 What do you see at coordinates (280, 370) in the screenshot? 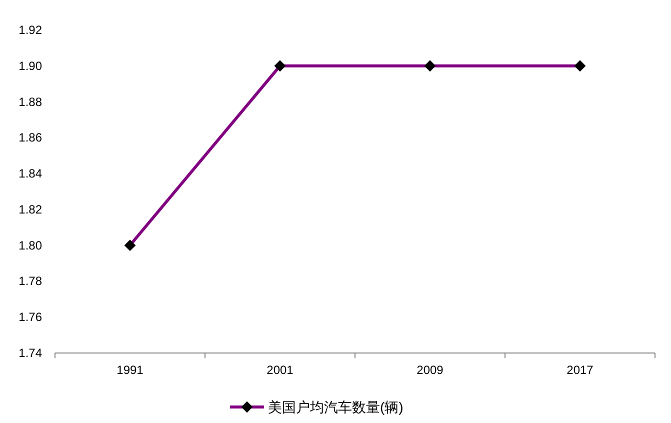
I see `x-tick-label: 2001` at bounding box center [280, 370].